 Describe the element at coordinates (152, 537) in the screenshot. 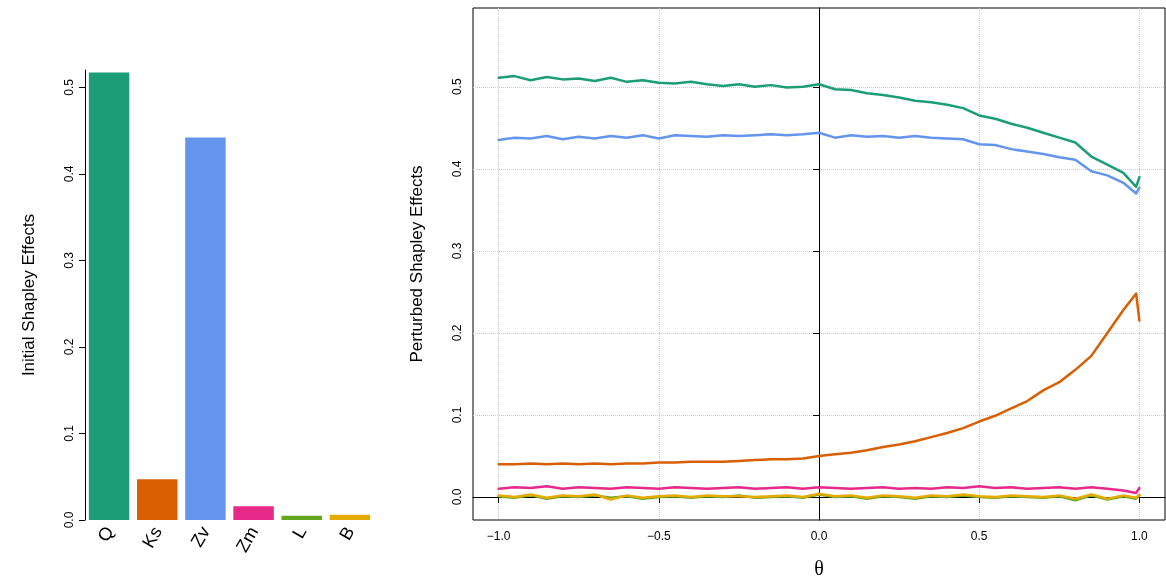

I see `x-tick-label: Ks` at that location.